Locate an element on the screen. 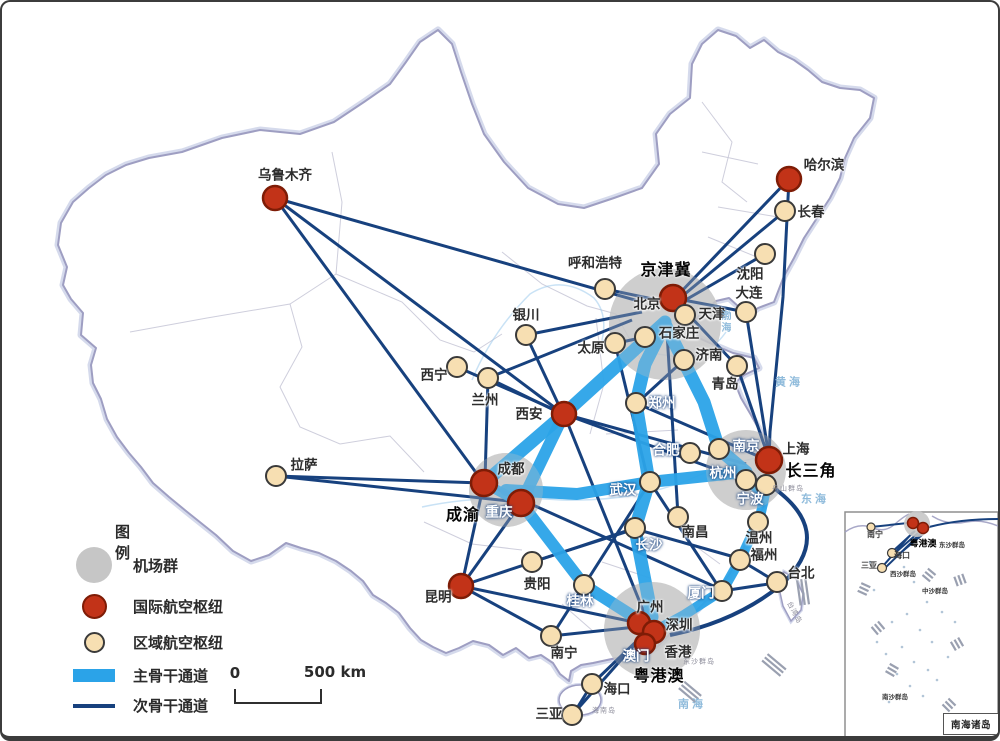 Image resolution: width=1000 pixels, height=741 pixels. fuzhou-dot is located at coordinates (740, 560).